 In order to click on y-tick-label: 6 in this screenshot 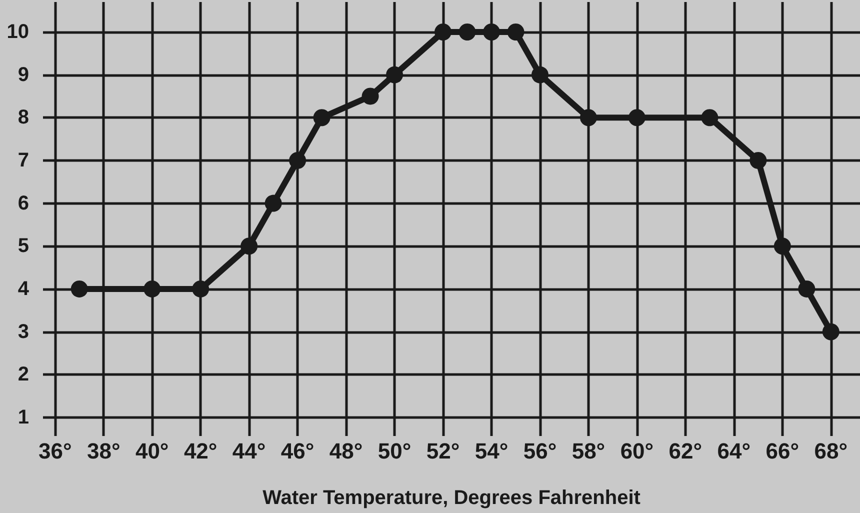, I will do `click(23, 203)`.